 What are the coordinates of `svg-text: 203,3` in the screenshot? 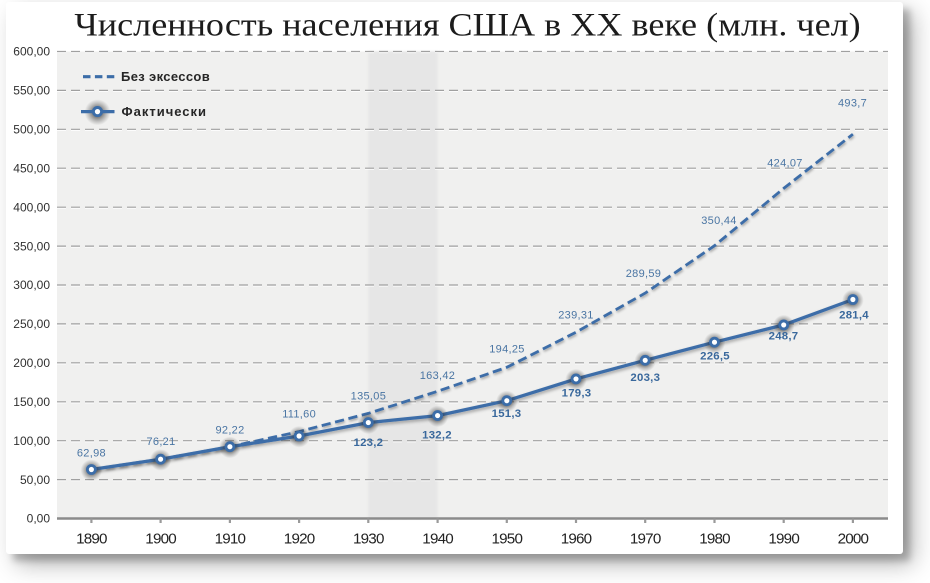 It's located at (645, 378).